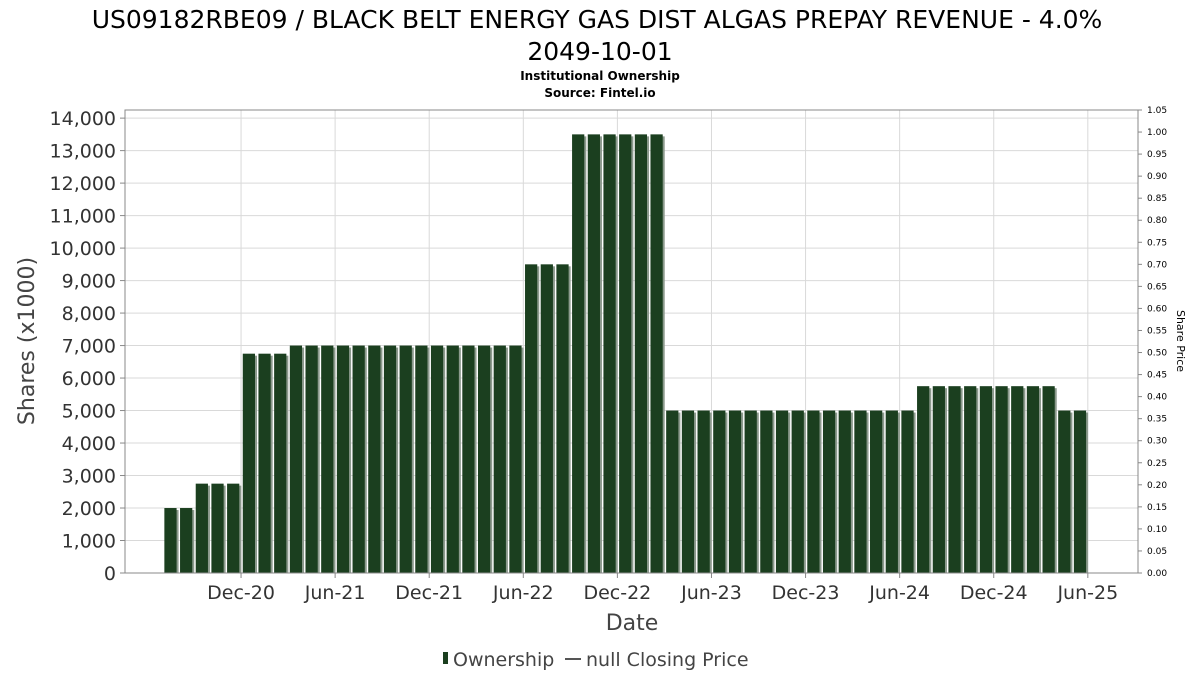 The image size is (1200, 675). Describe the element at coordinates (83, 184) in the screenshot. I see `y-tick-label: 12,000` at that location.